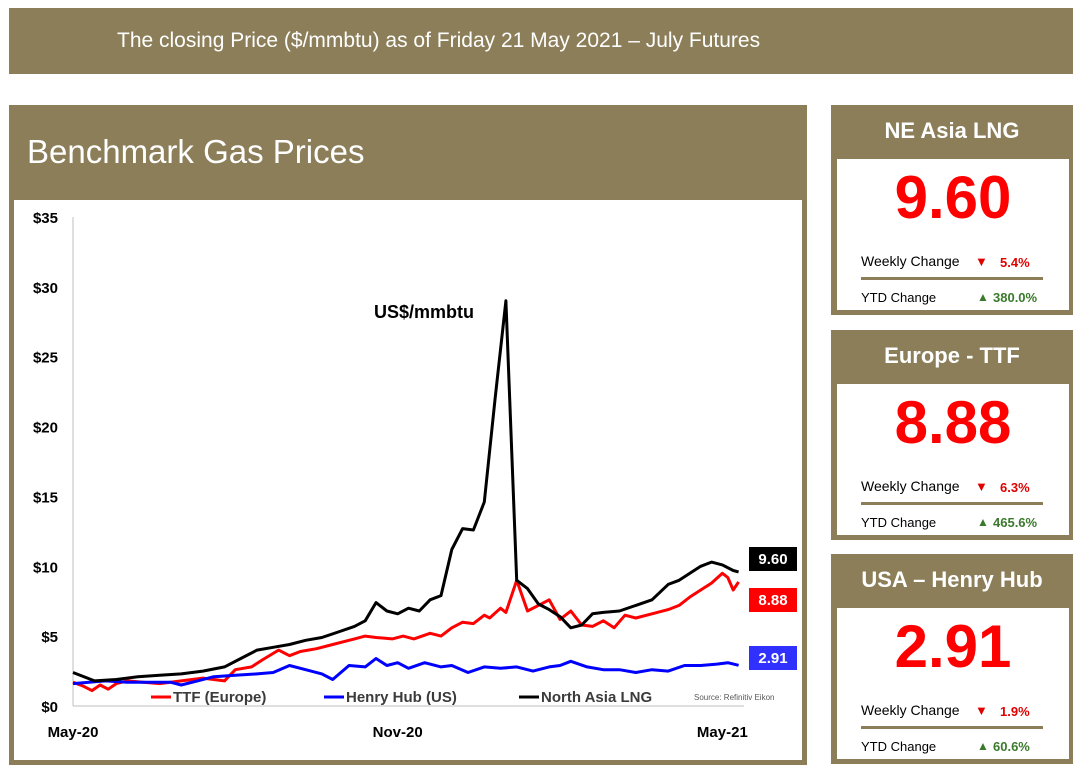 This screenshot has width=1092, height=772. I want to click on legend-label: North Asia LNG, so click(596, 697).